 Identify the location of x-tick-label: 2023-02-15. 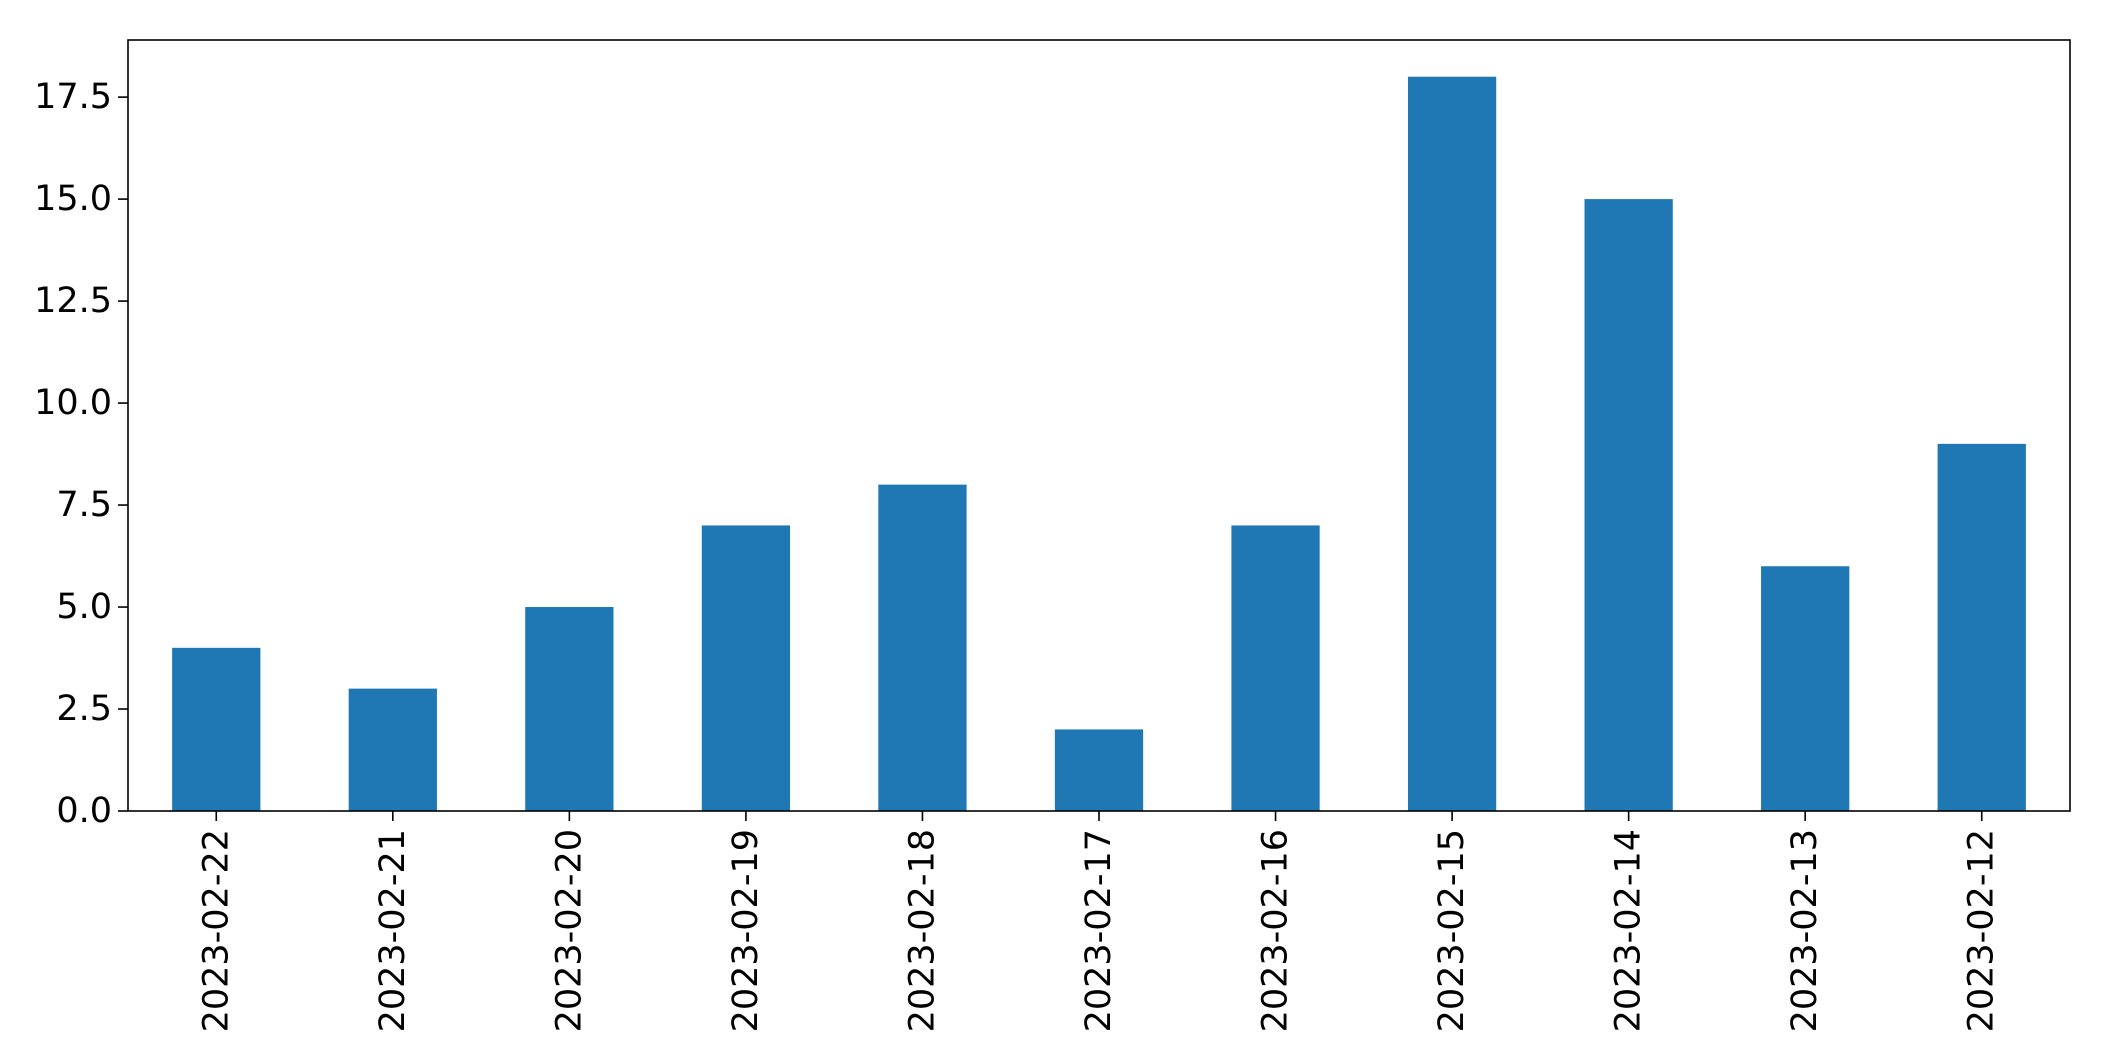
(1452, 930).